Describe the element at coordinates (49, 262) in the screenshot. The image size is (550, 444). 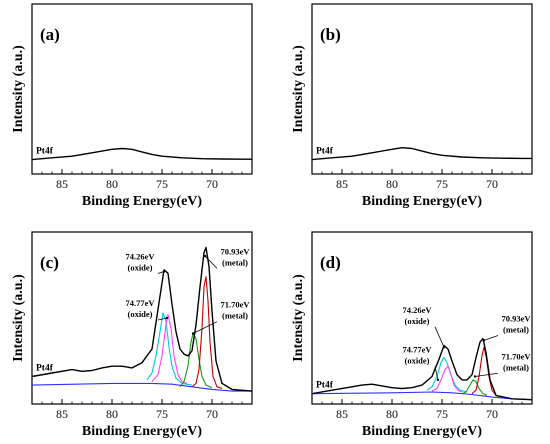
I see `panel-label: (c)` at that location.